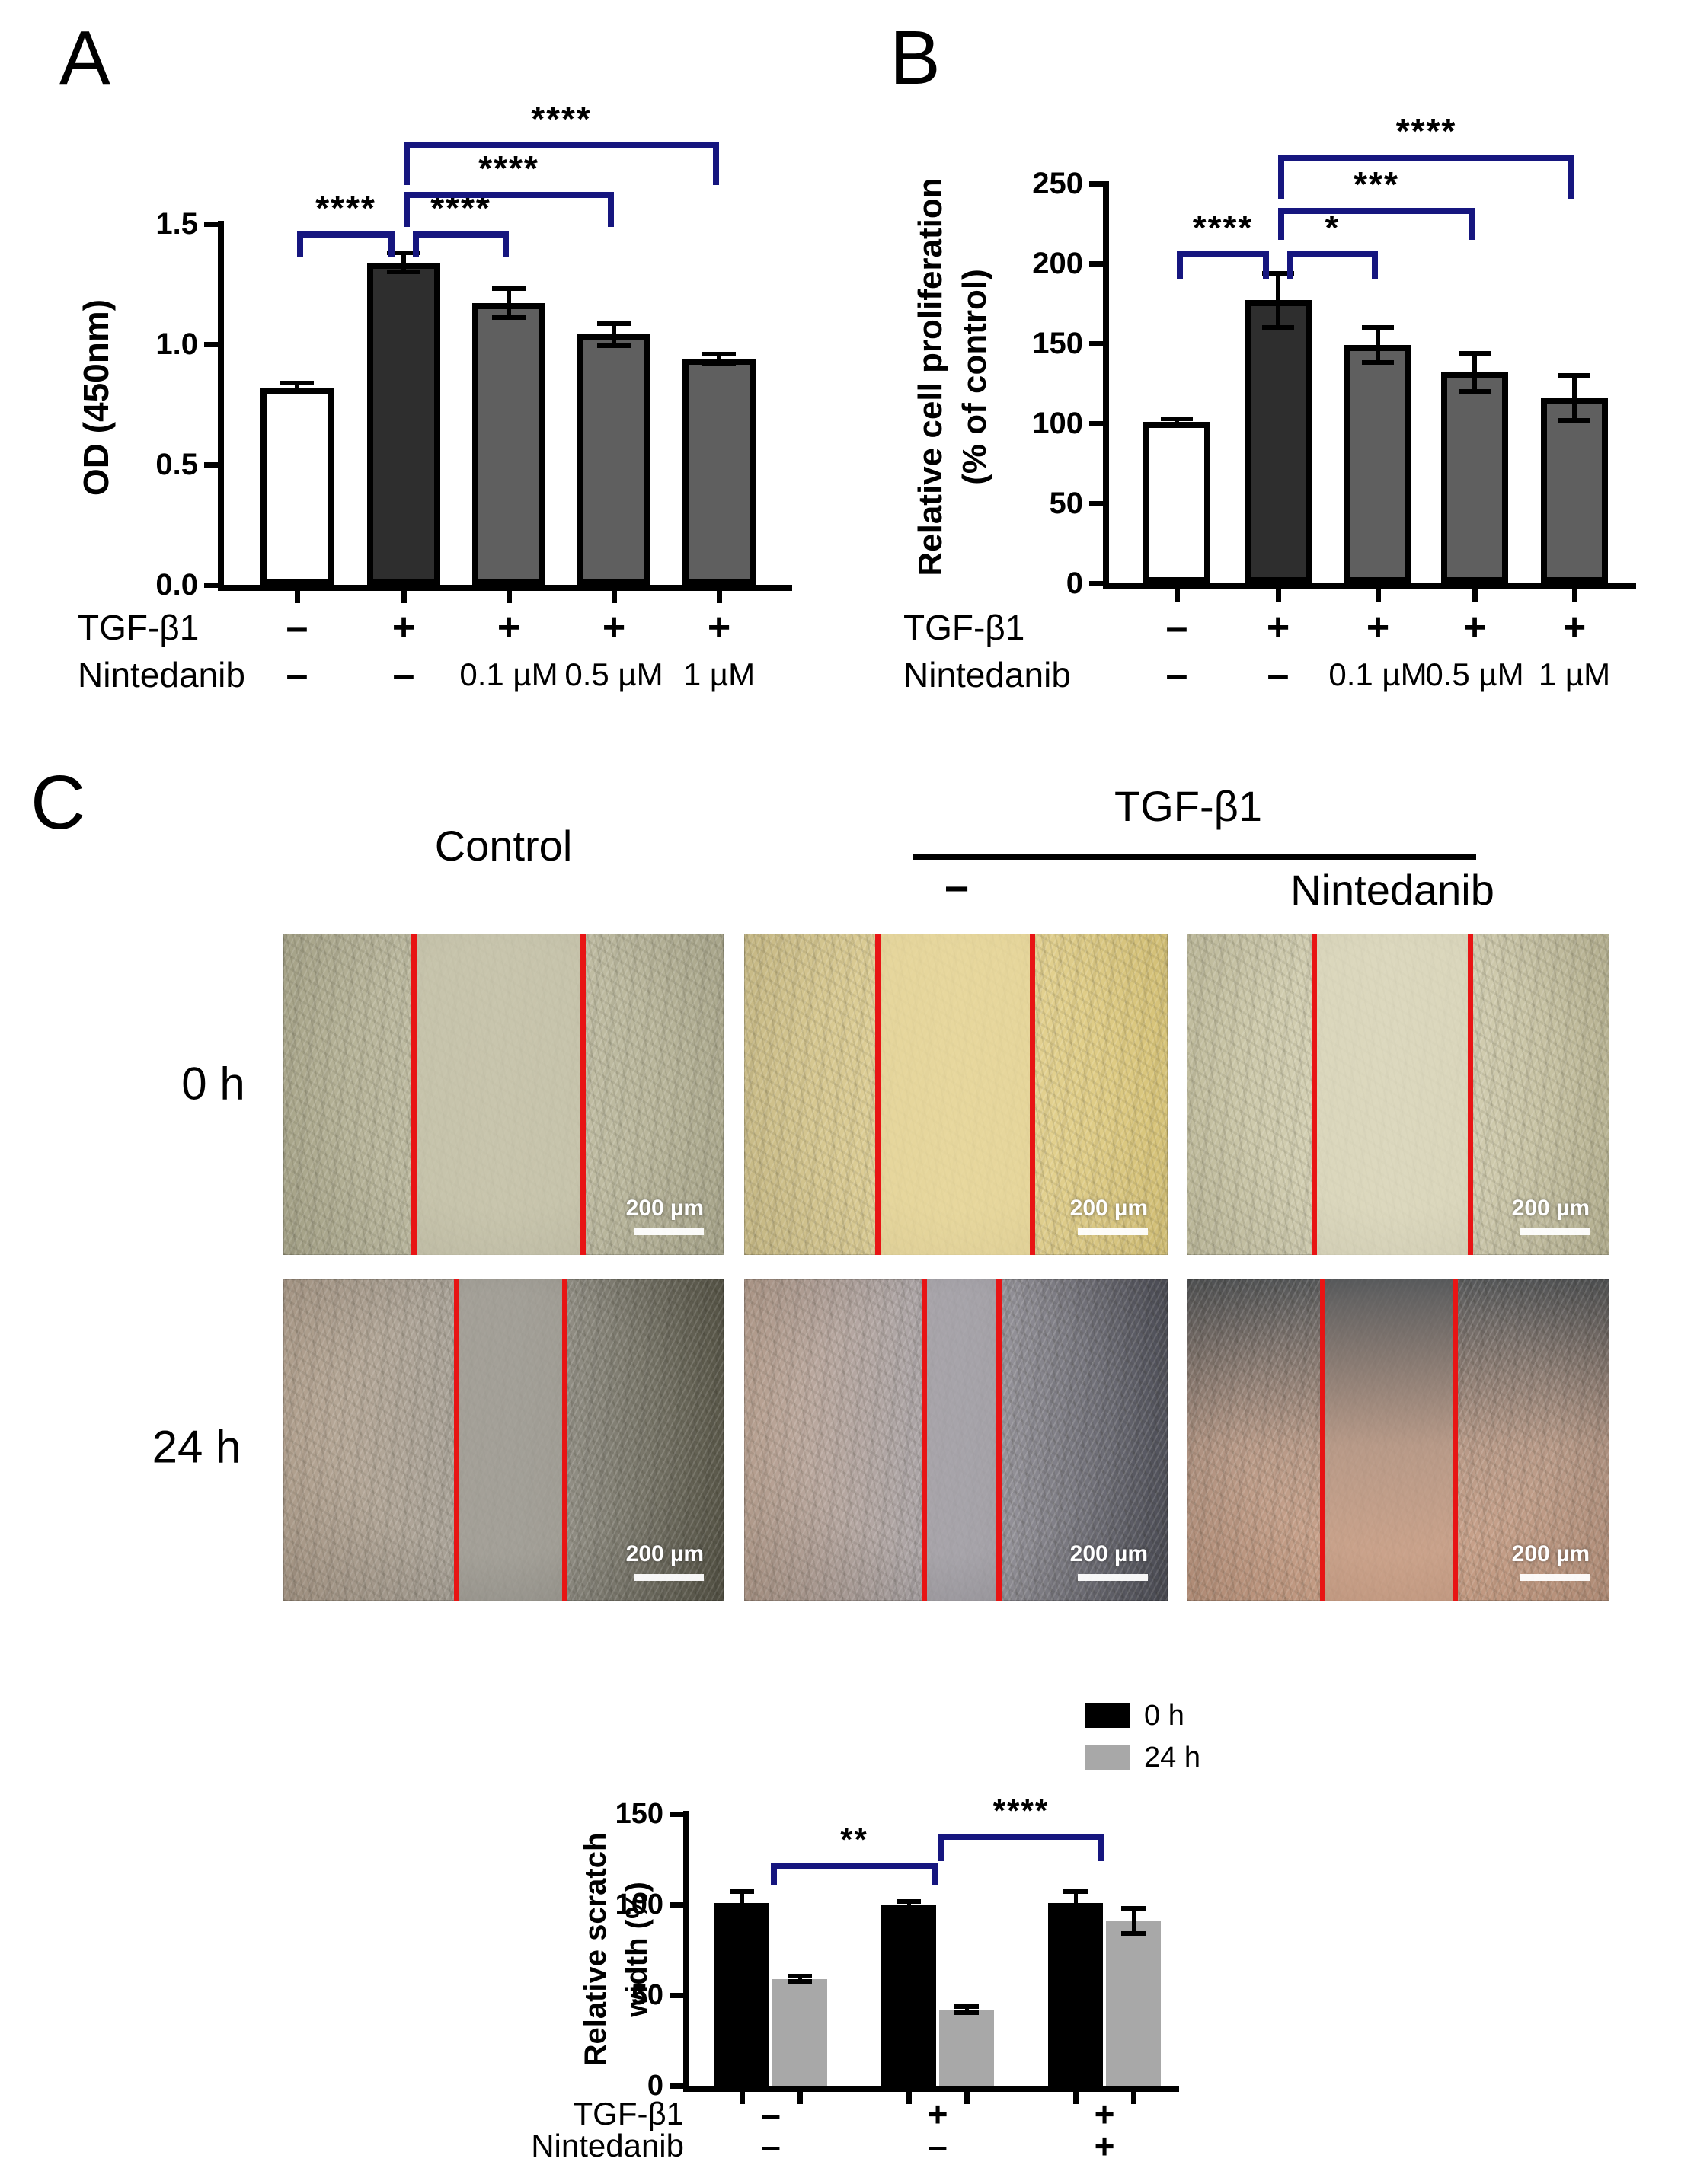 This screenshot has width=1694, height=2184. Describe the element at coordinates (1377, 674) in the screenshot. I see `condition-value: 0.1 µM` at that location.